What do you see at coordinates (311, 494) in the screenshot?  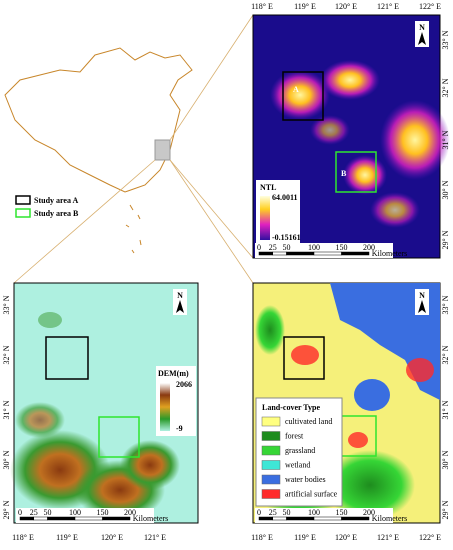 I see `class-label: artificial surface` at bounding box center [311, 494].